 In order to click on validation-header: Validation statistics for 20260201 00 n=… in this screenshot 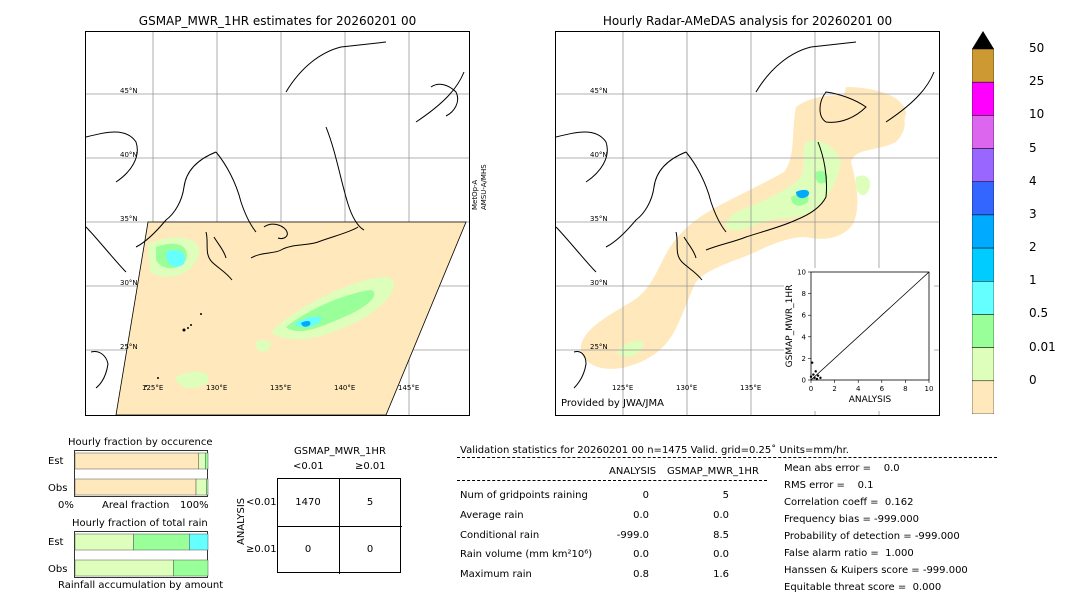, I will do `click(654, 450)`.